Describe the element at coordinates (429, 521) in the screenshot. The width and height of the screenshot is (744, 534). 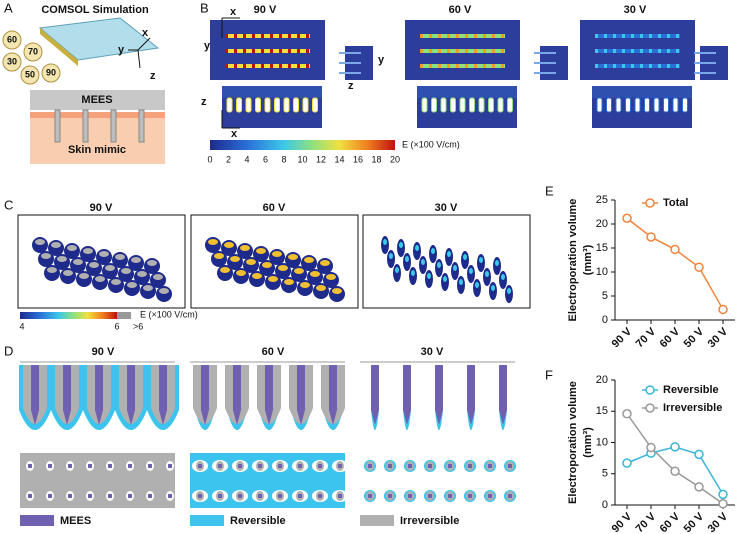
I see `legend-label: Irreversible` at that location.